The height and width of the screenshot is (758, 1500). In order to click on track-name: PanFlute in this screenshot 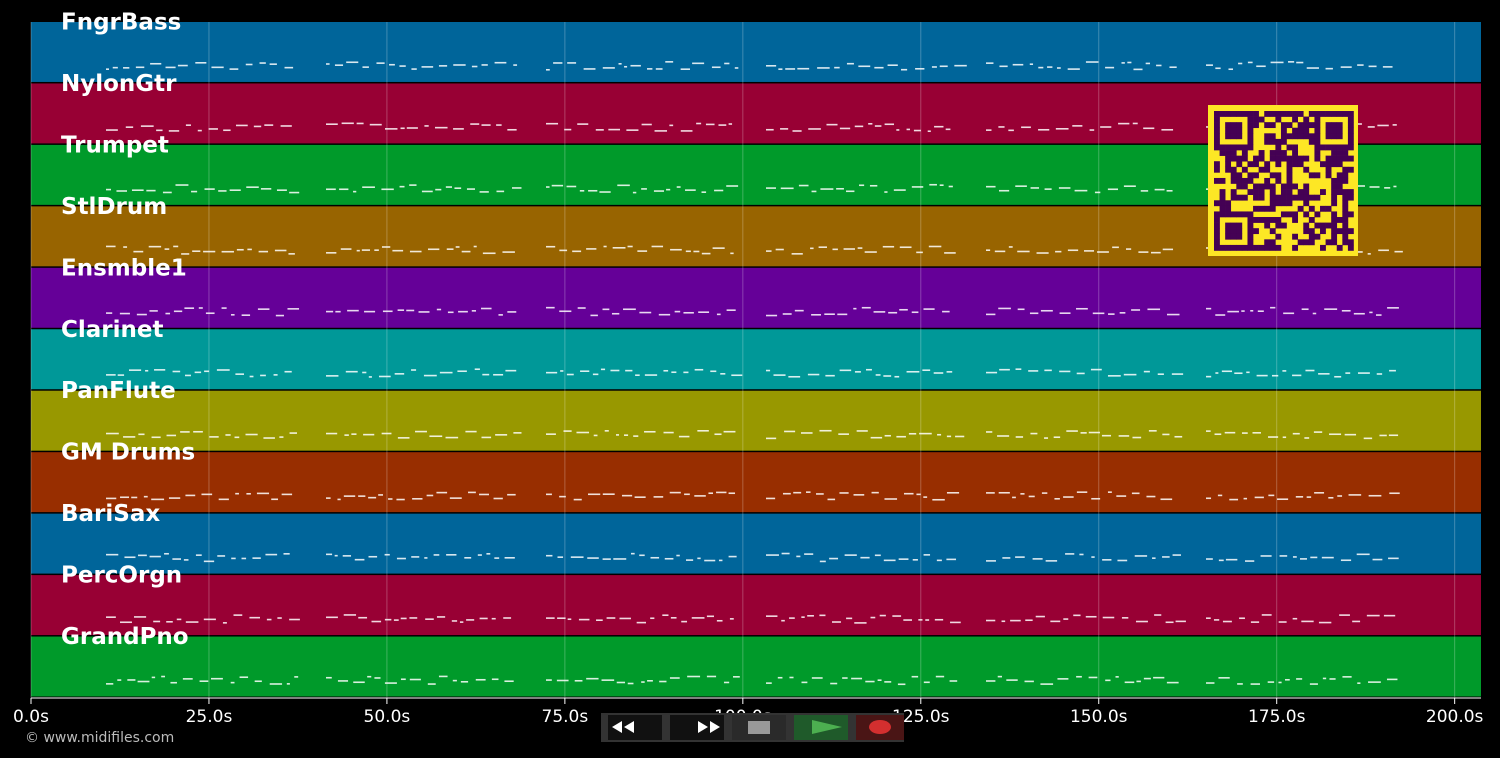, I will do `click(118, 391)`.